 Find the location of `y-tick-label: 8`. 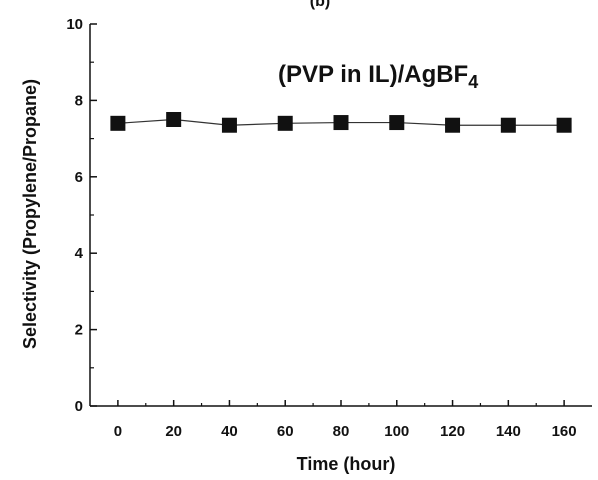

y-tick-label: 8 is located at coordinates (79, 100).